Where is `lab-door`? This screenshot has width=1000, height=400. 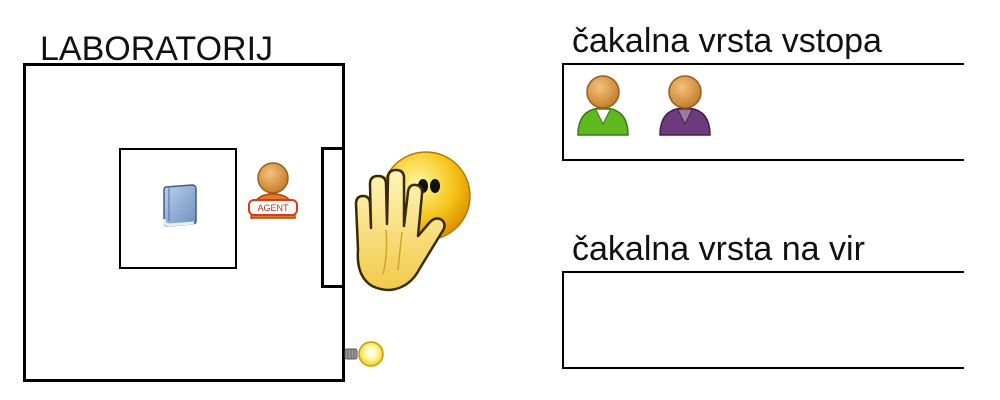 lab-door is located at coordinates (333, 217).